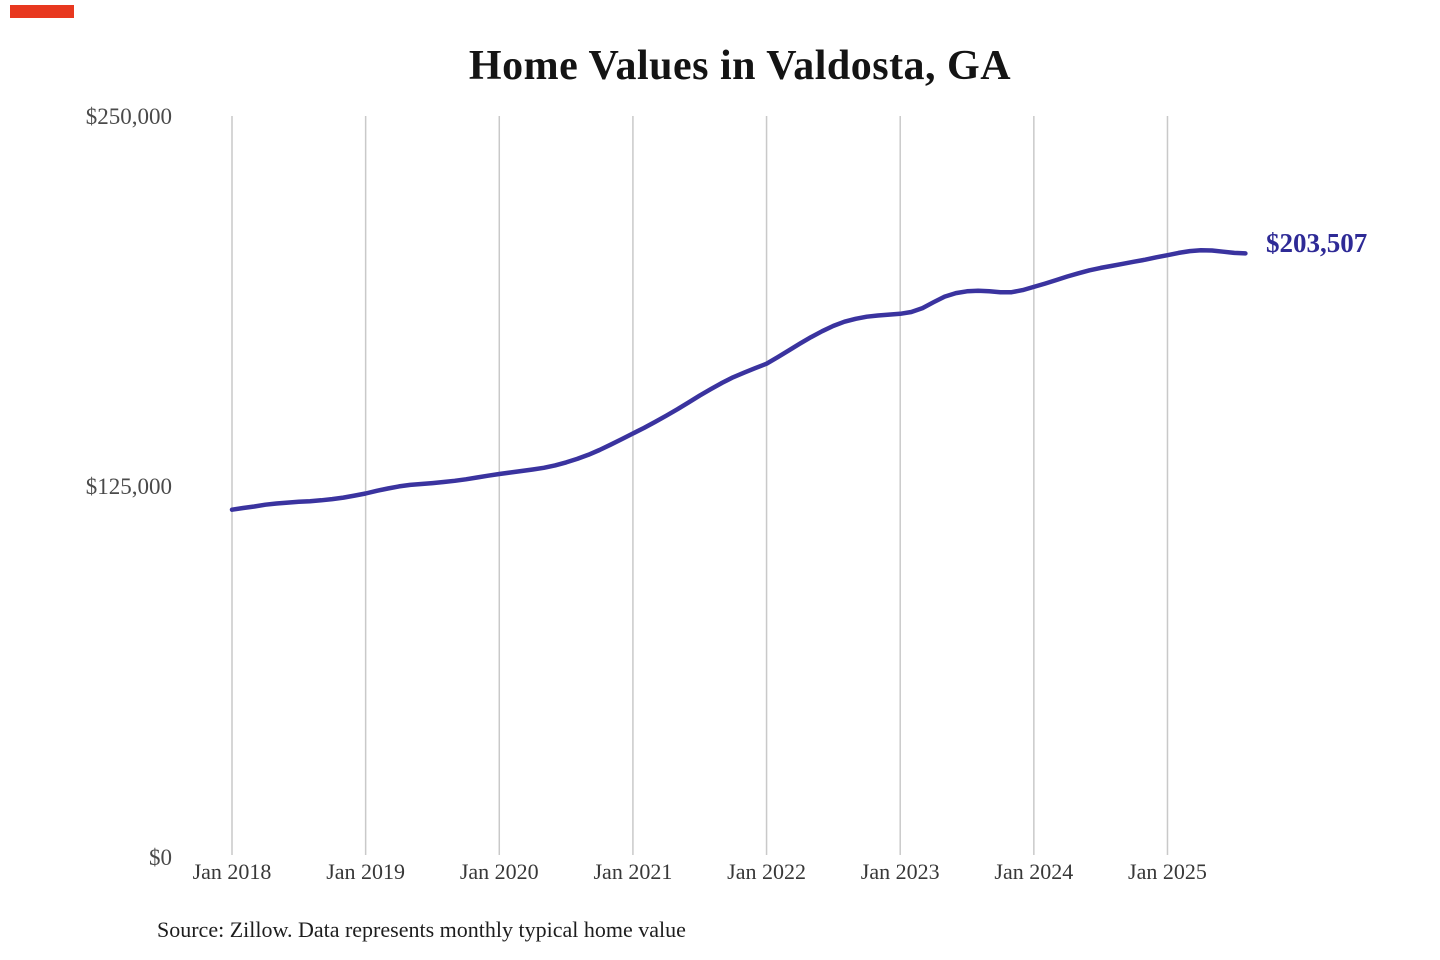  What do you see at coordinates (232, 871) in the screenshot?
I see `x-tick-label: Jan 2018` at bounding box center [232, 871].